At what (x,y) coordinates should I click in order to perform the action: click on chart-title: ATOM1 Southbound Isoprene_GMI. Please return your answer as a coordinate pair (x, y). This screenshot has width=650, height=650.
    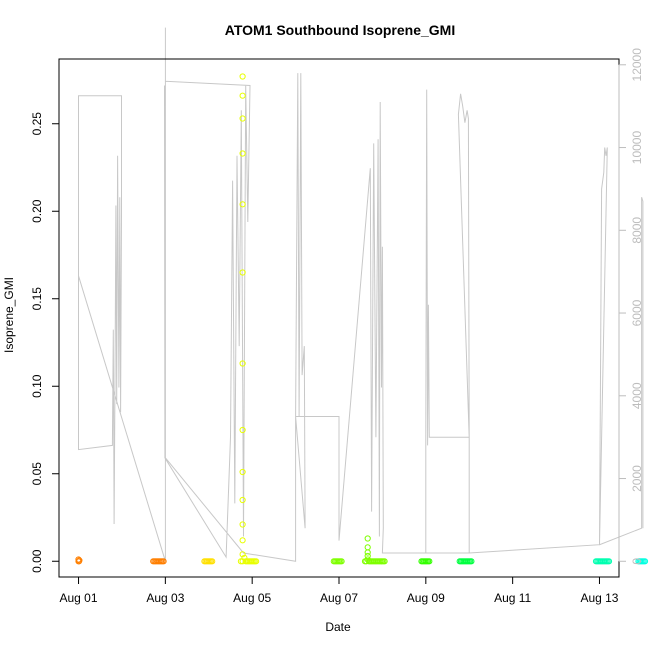
    Looking at the image, I should click on (340, 30).